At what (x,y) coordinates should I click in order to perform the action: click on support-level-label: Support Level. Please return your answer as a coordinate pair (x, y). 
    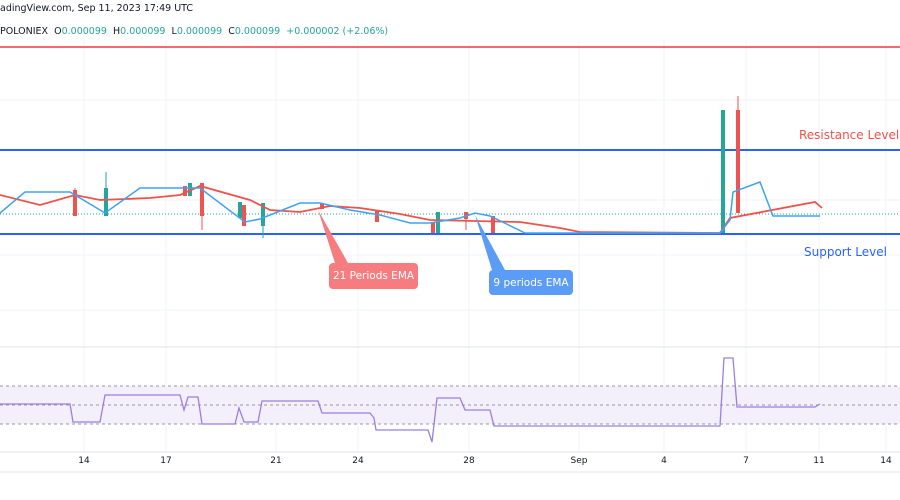
    Looking at the image, I should click on (845, 252).